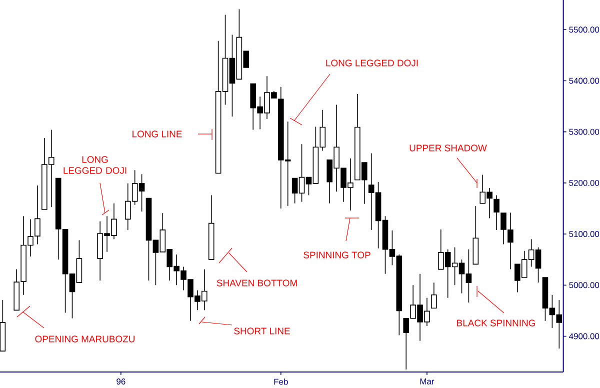 The width and height of the screenshot is (600, 388). Describe the element at coordinates (84, 339) in the screenshot. I see `annotation: OPENING MARUBOZU` at that location.